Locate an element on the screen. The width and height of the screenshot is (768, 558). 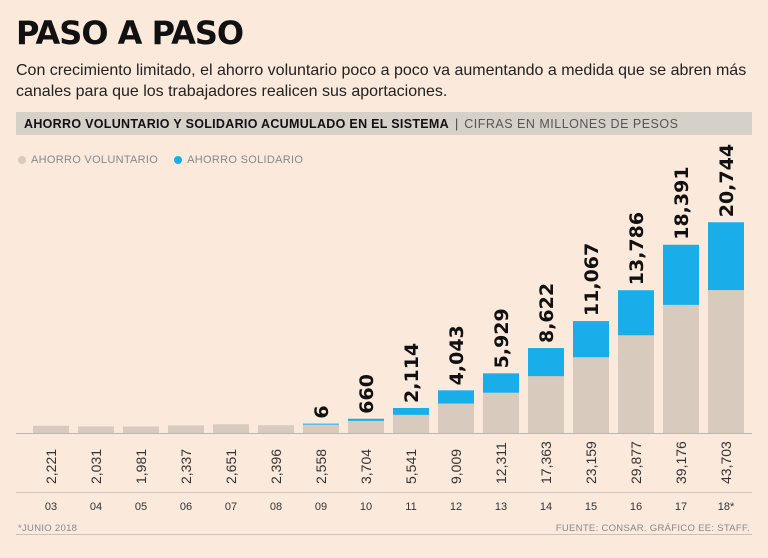
x-tick-label: 16 is located at coordinates (636, 507).